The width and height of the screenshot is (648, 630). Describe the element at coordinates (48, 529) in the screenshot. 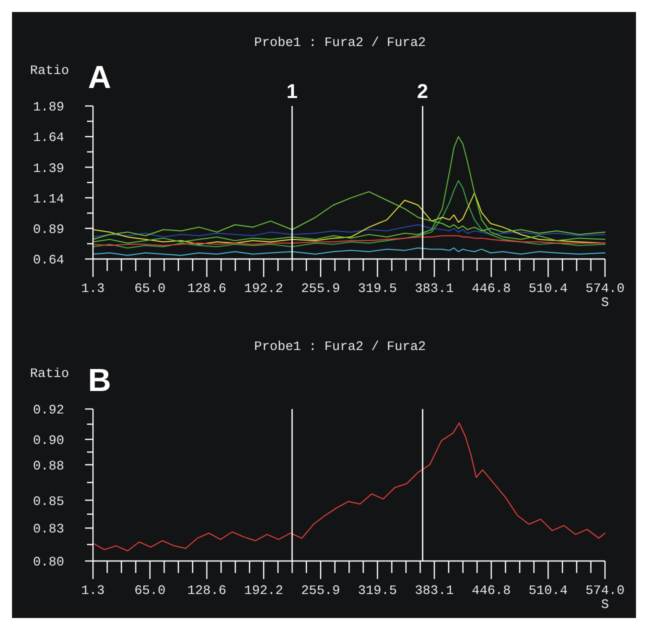

I see `y-tick-label: 0.83` at that location.